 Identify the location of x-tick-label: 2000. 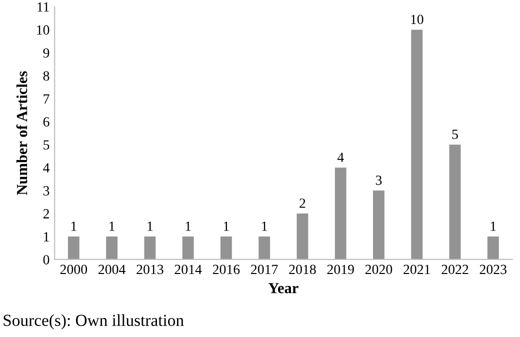
(74, 269).